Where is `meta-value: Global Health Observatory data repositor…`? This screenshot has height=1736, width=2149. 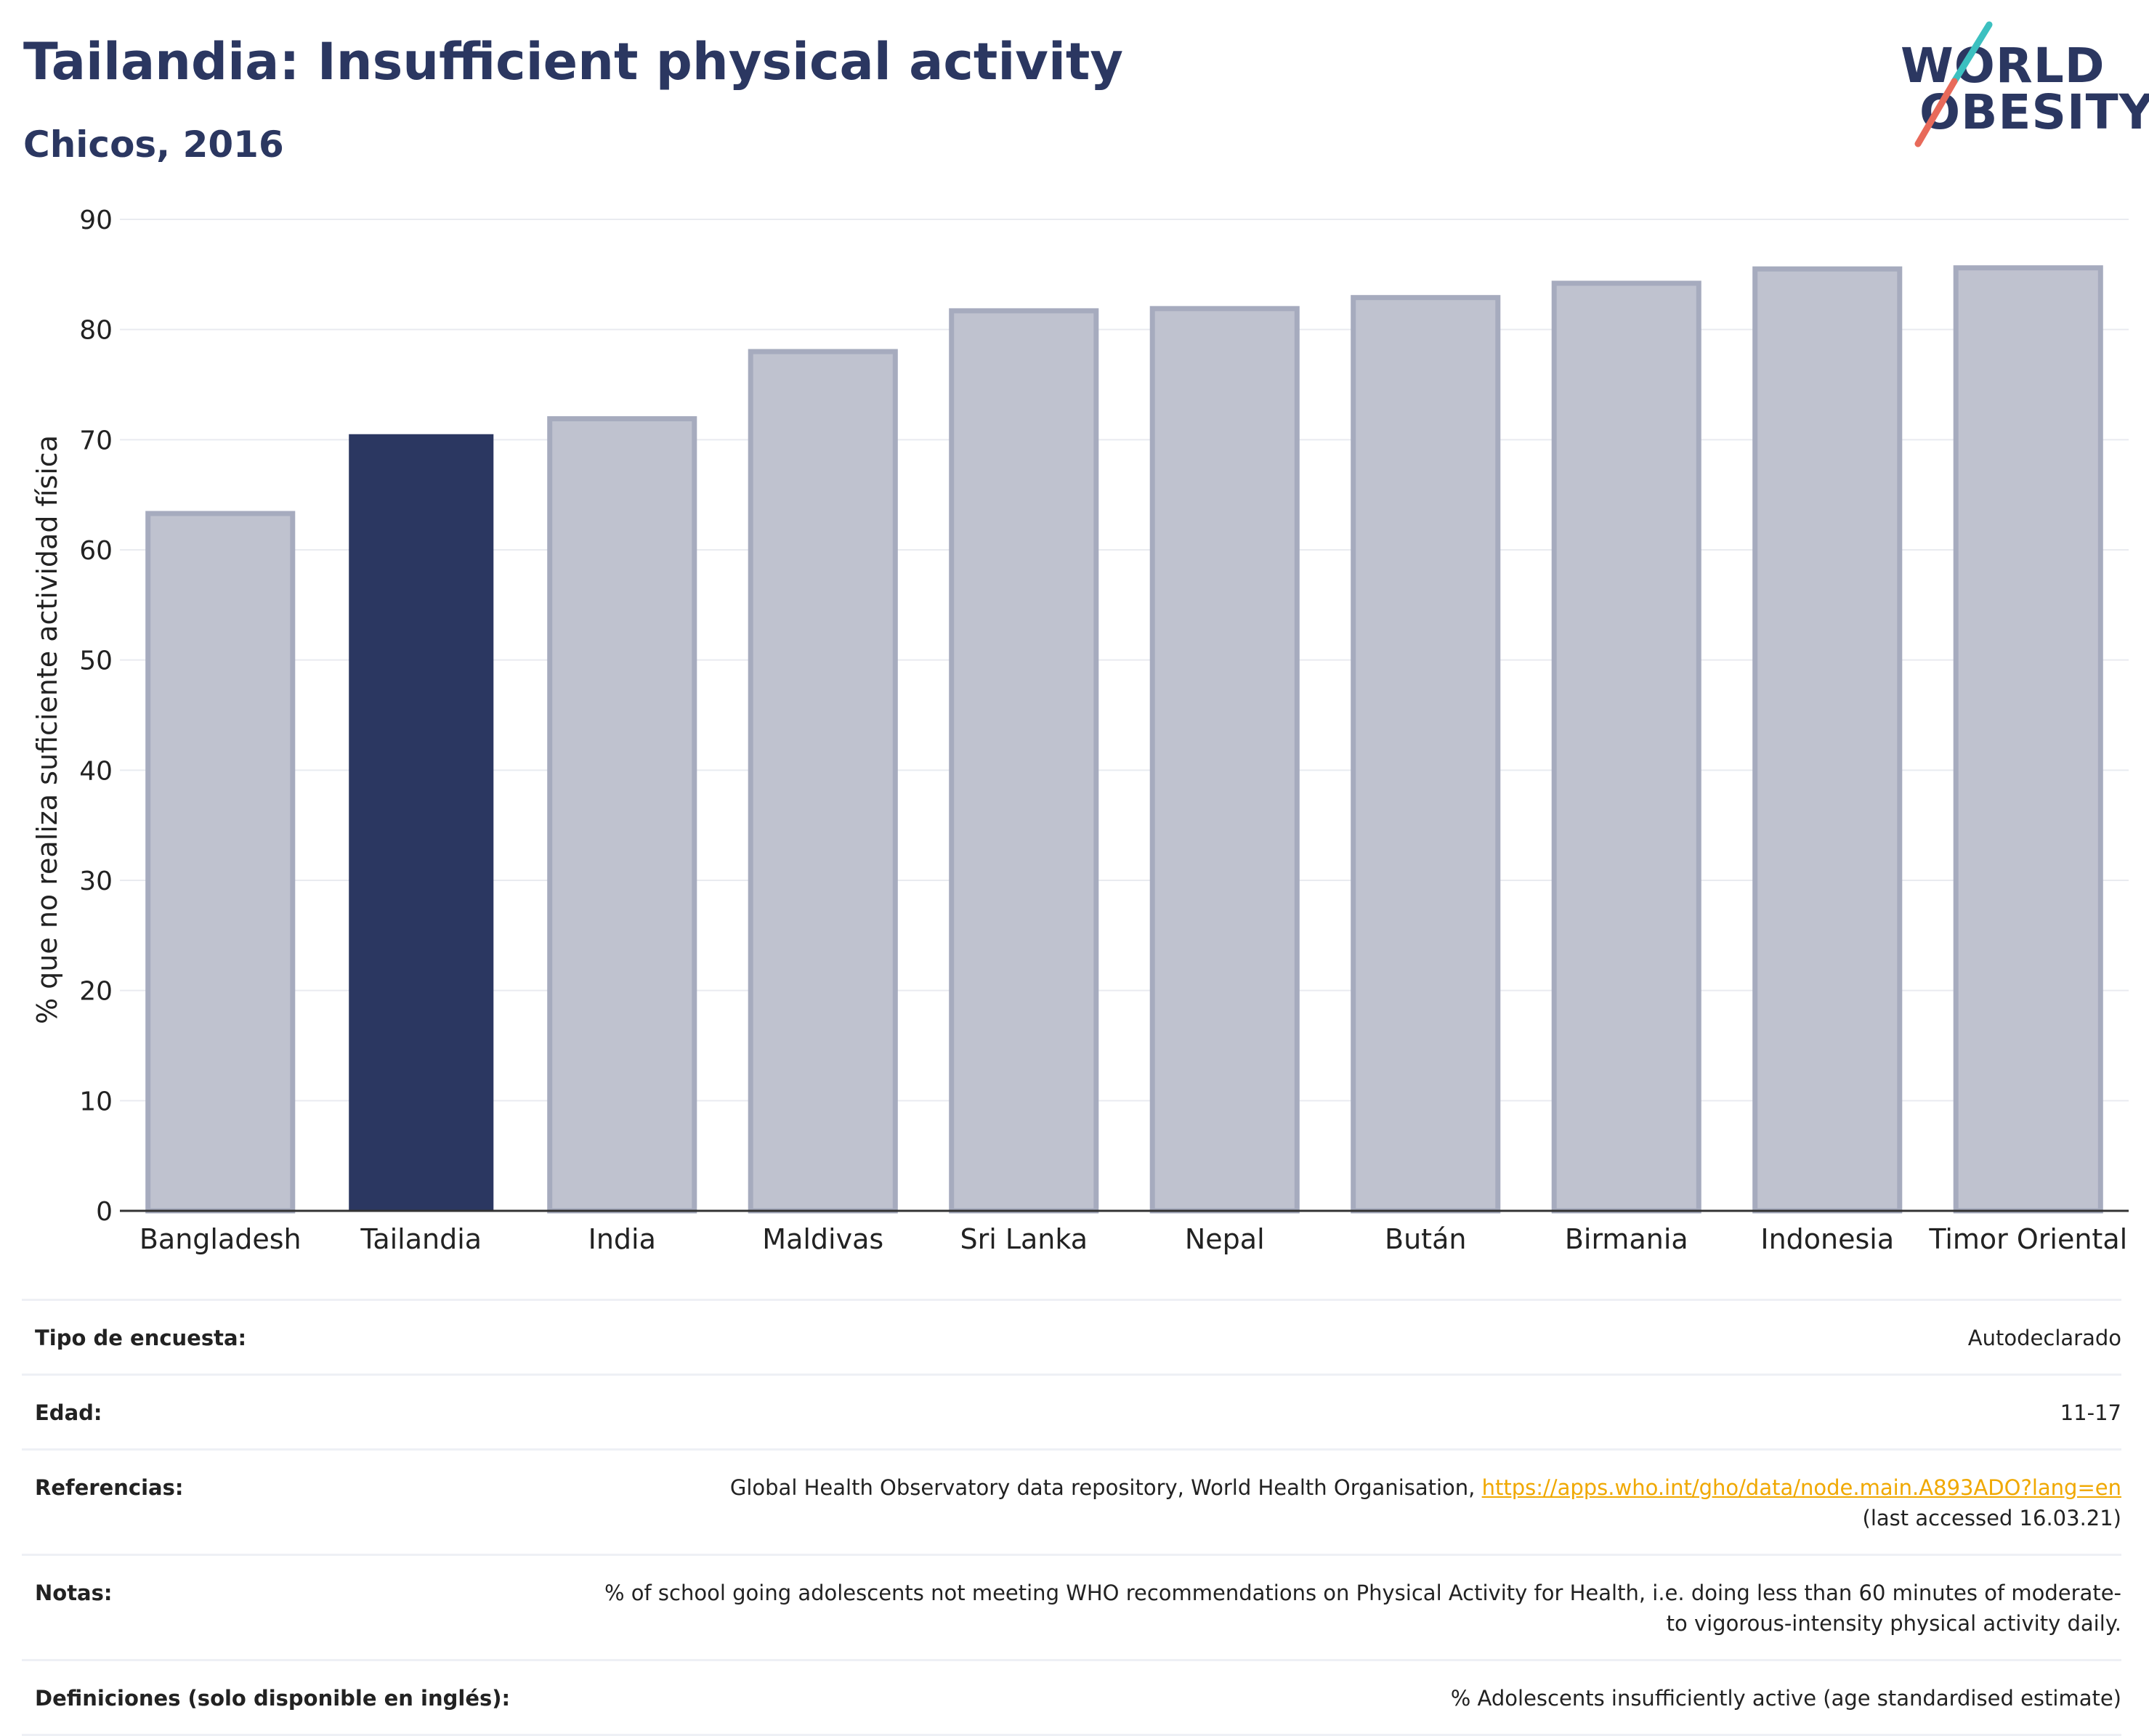 meta-value: Global Health Observatory data repositor… is located at coordinates (1425, 1502).